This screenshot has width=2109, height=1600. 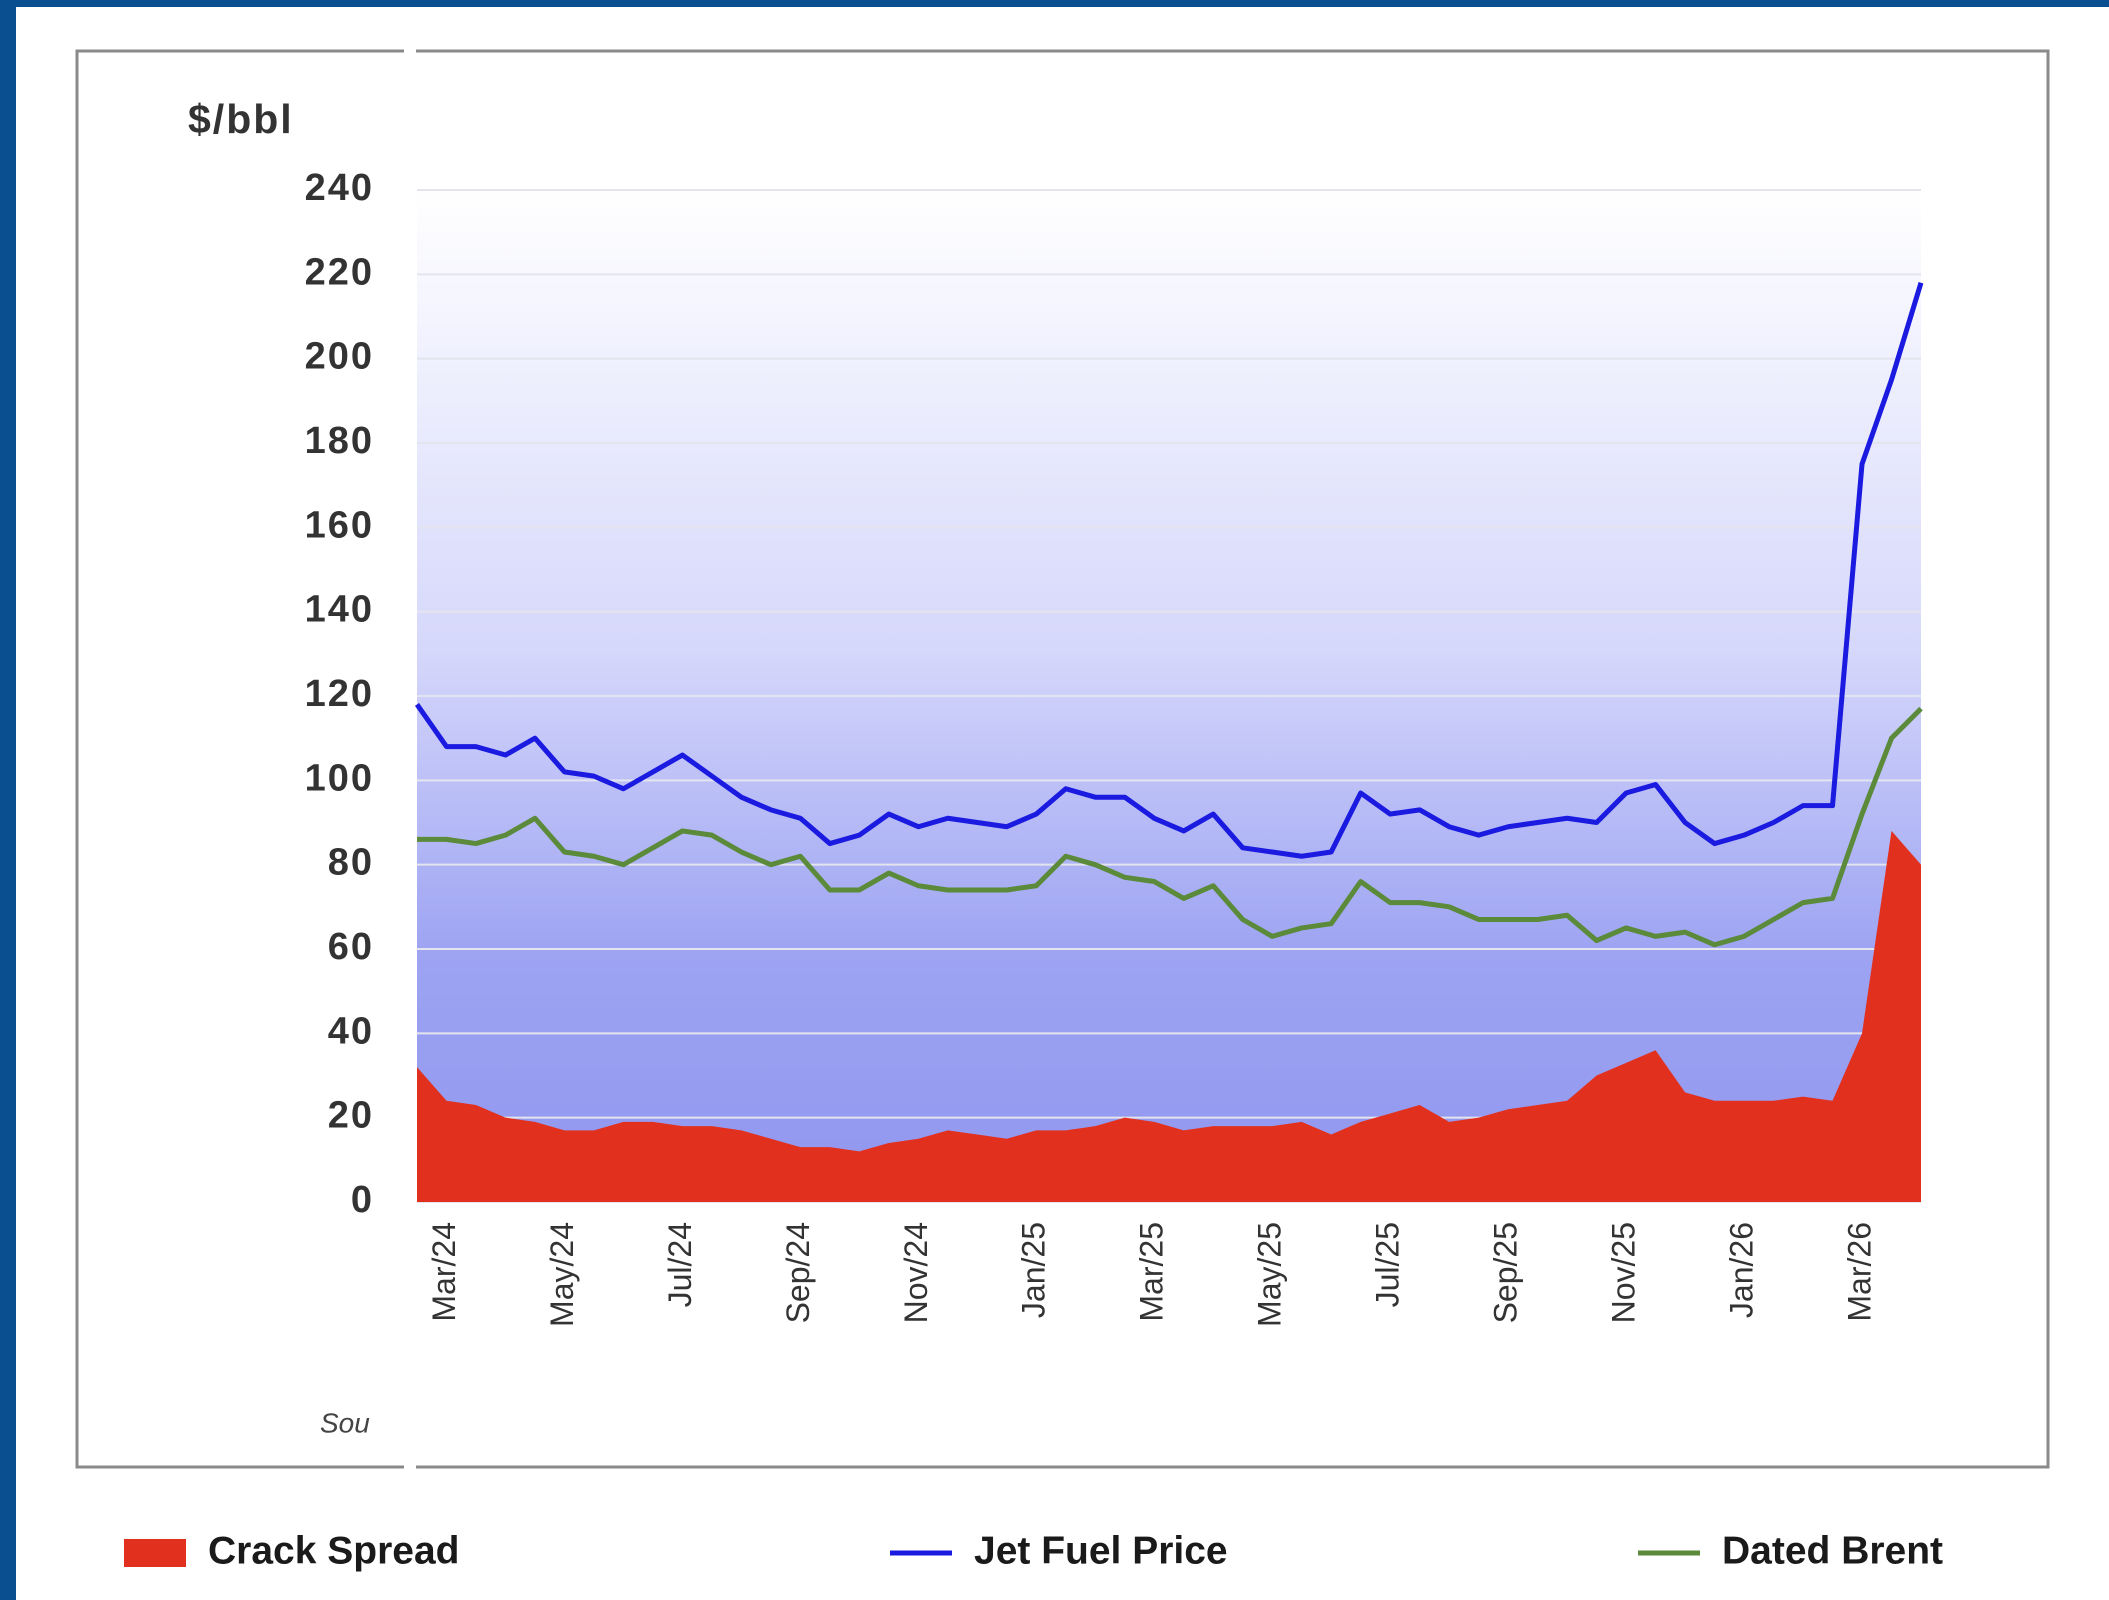 I want to click on x-tick-label: Jul/24, so click(x=680, y=1264).